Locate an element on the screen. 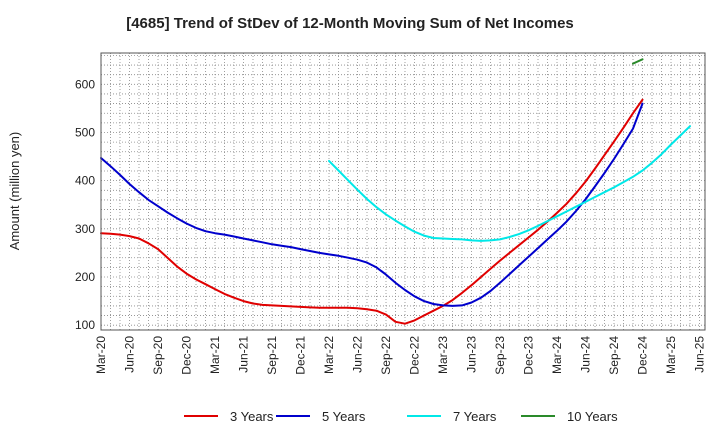  y-axis-title: Amount (million yen) is located at coordinates (14, 191).